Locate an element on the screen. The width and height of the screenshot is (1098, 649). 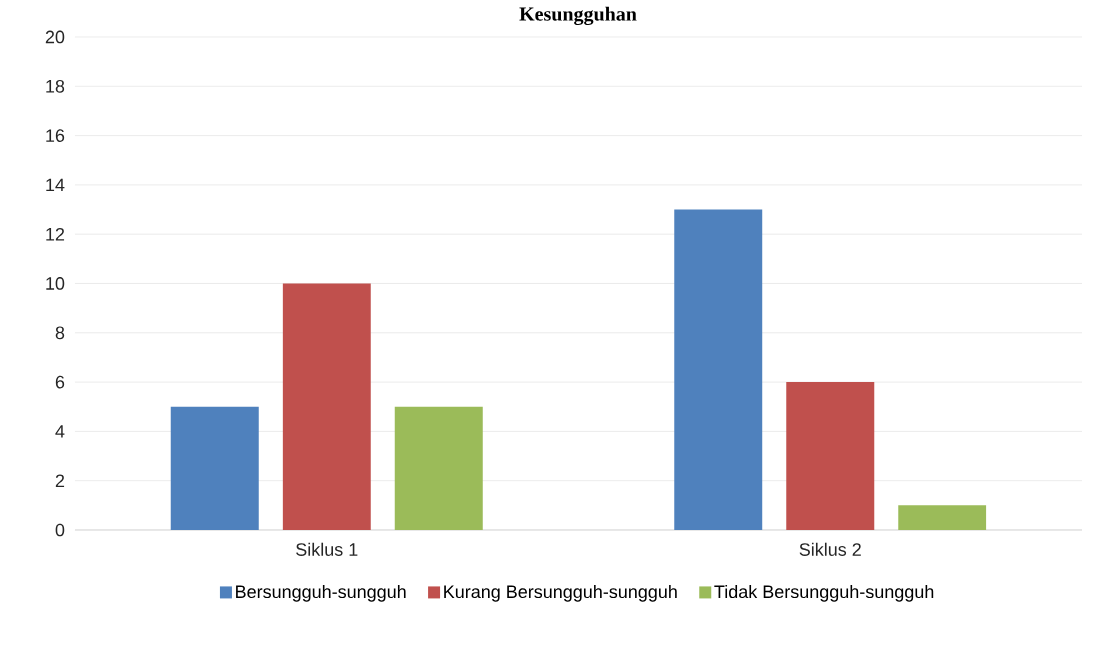
chart-title: Kesungguhan is located at coordinates (578, 15).